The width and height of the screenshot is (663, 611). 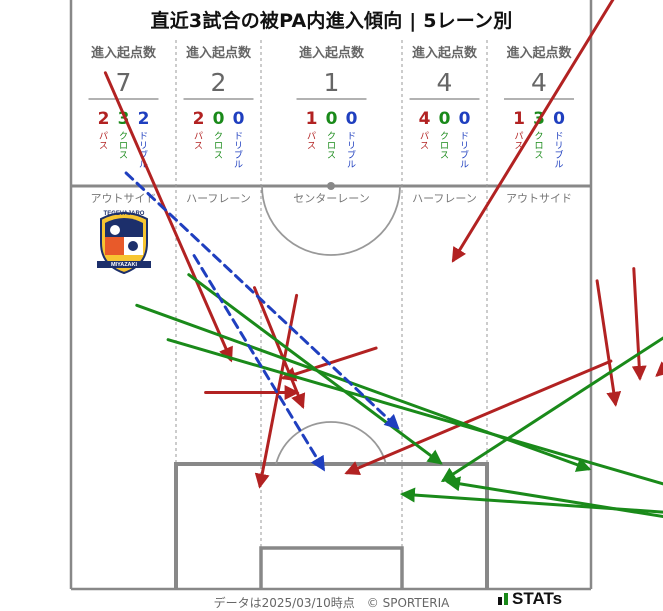 What do you see at coordinates (331, 443) in the screenshot?
I see `penalty-arc` at bounding box center [331, 443].